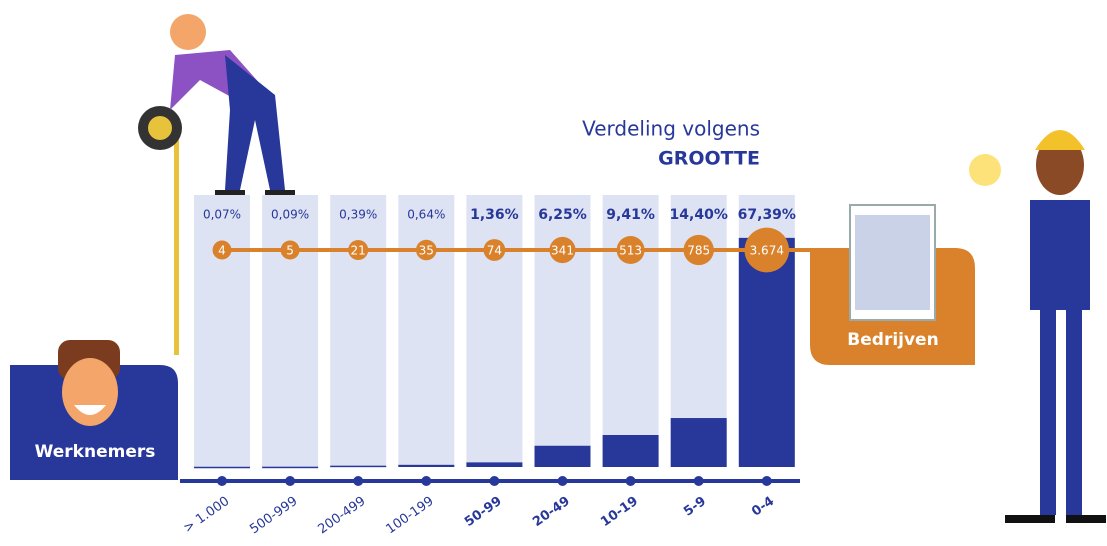 The height and width of the screenshot is (546, 1107). Describe the element at coordinates (671, 129) in the screenshot. I see `chart-title: Verdeling volgens` at that location.